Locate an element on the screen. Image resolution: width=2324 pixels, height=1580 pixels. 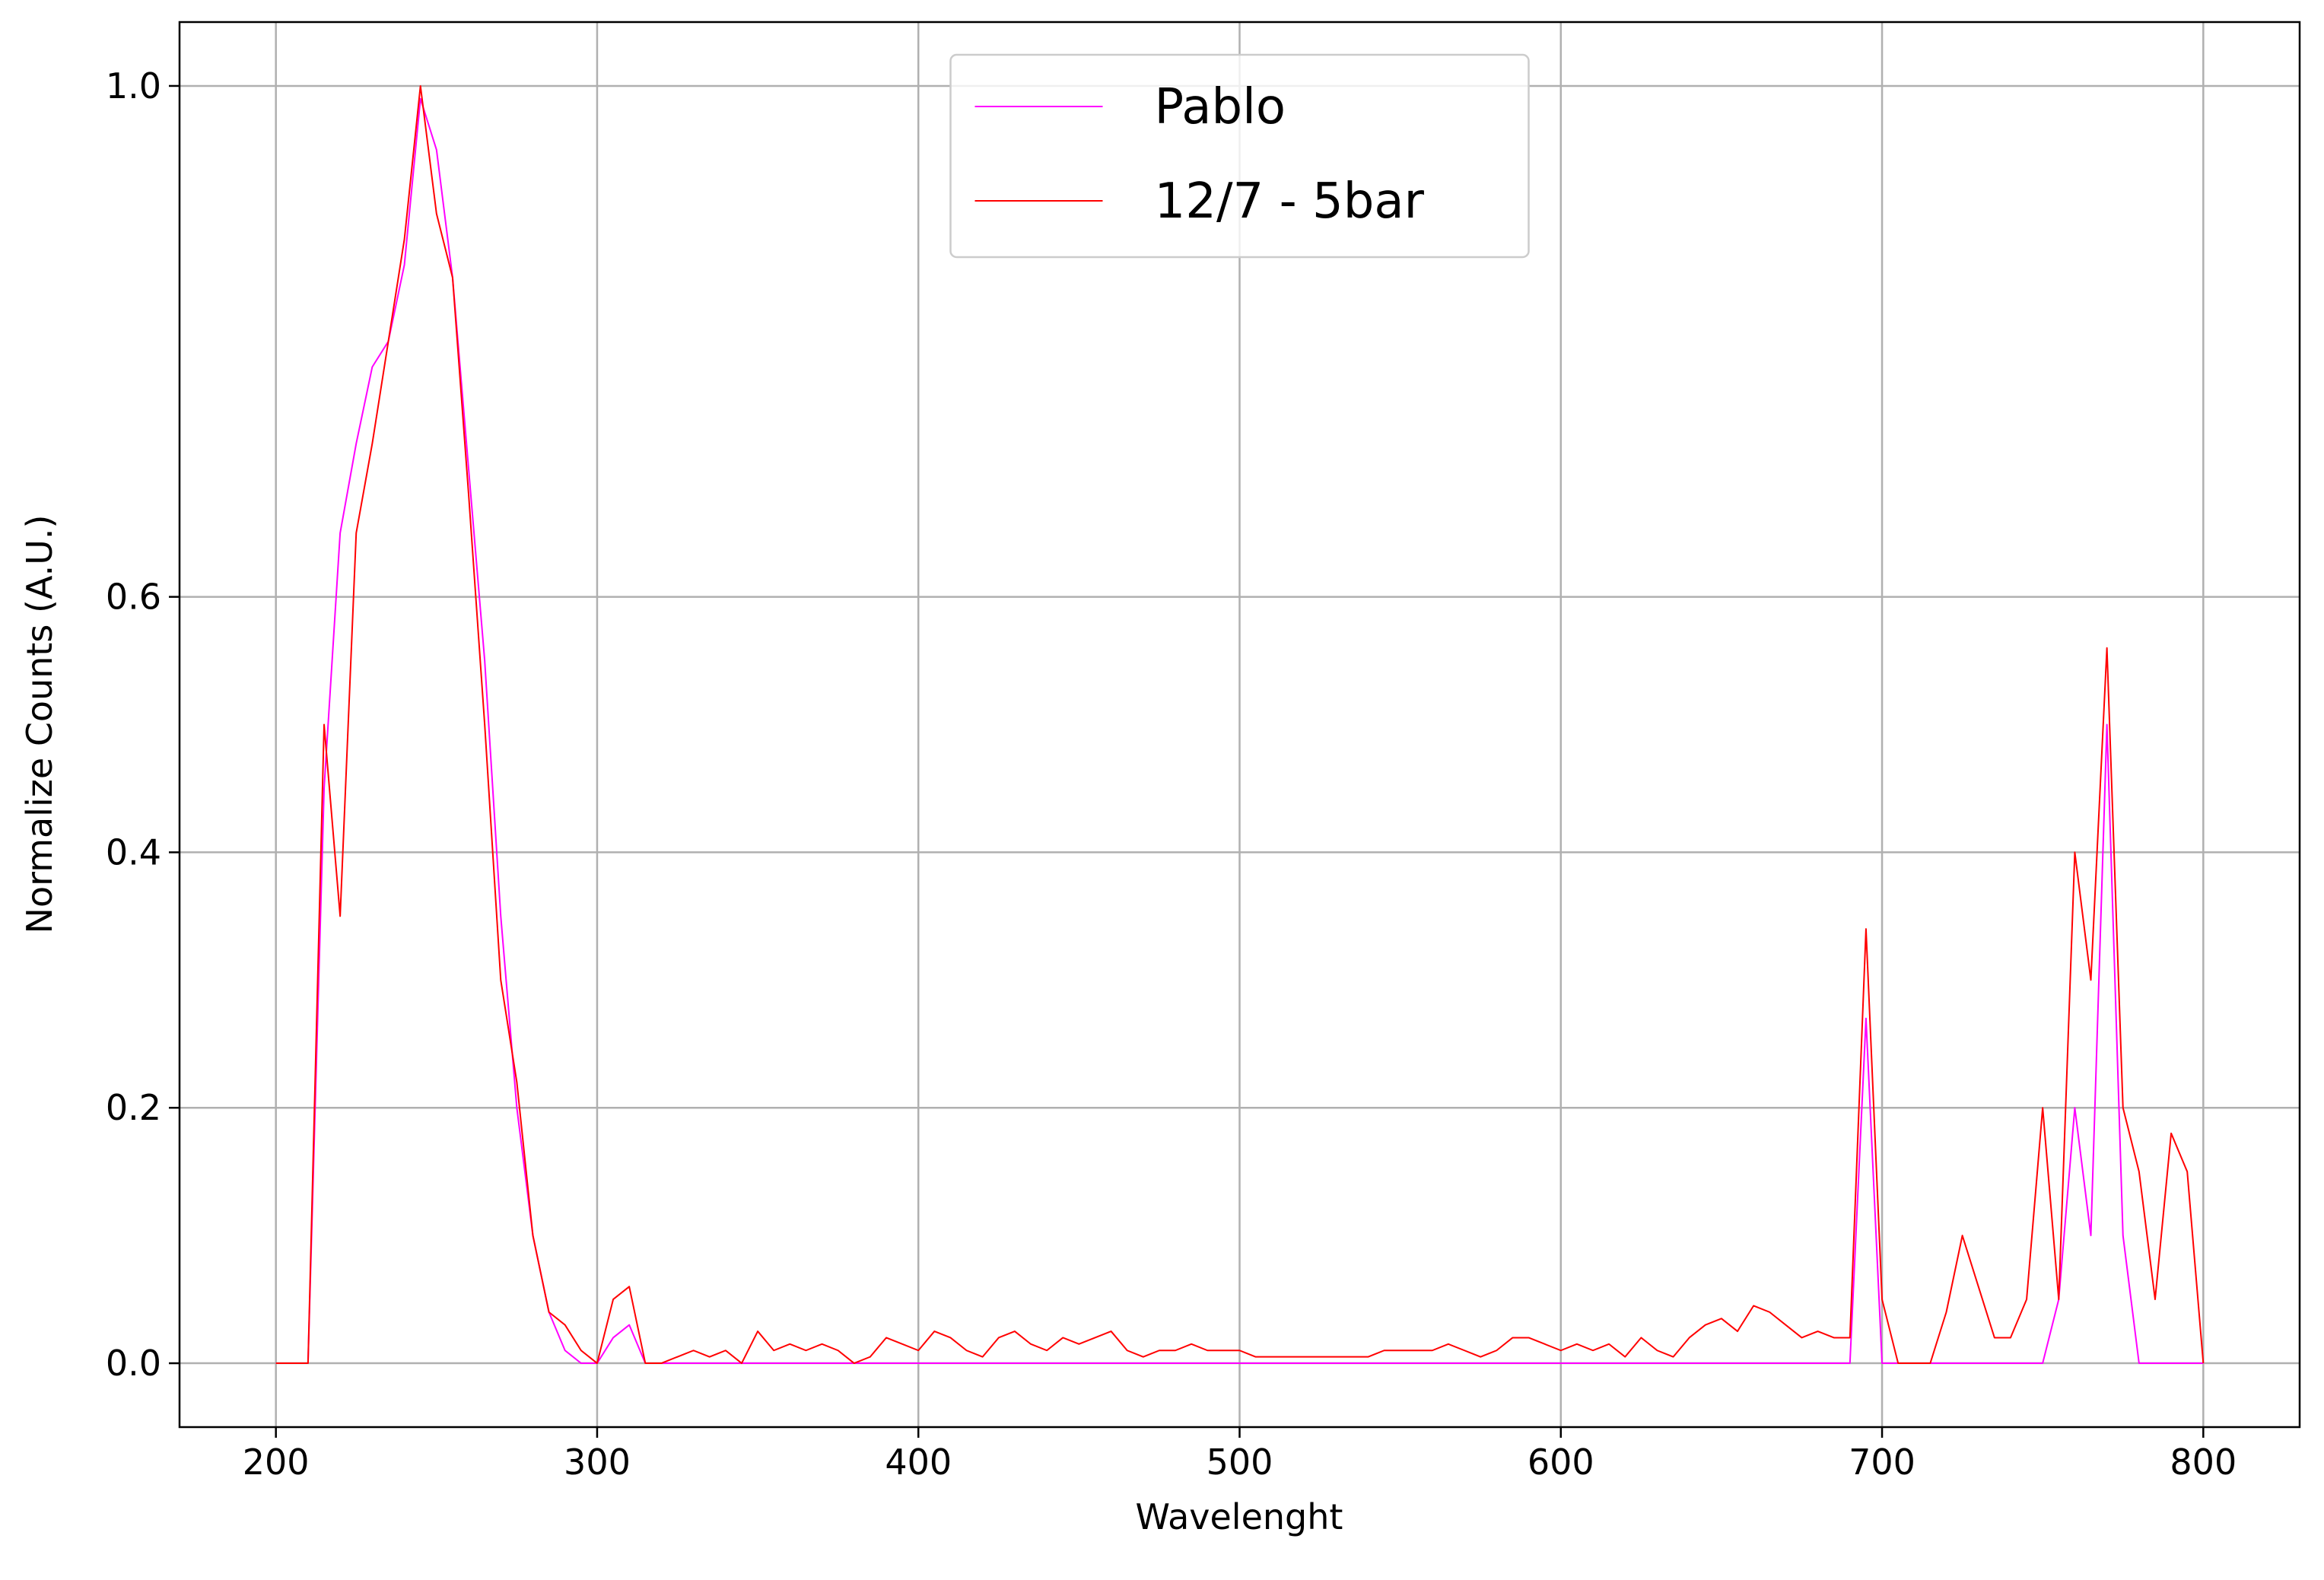
x-tick-label: 400 is located at coordinates (918, 1462).